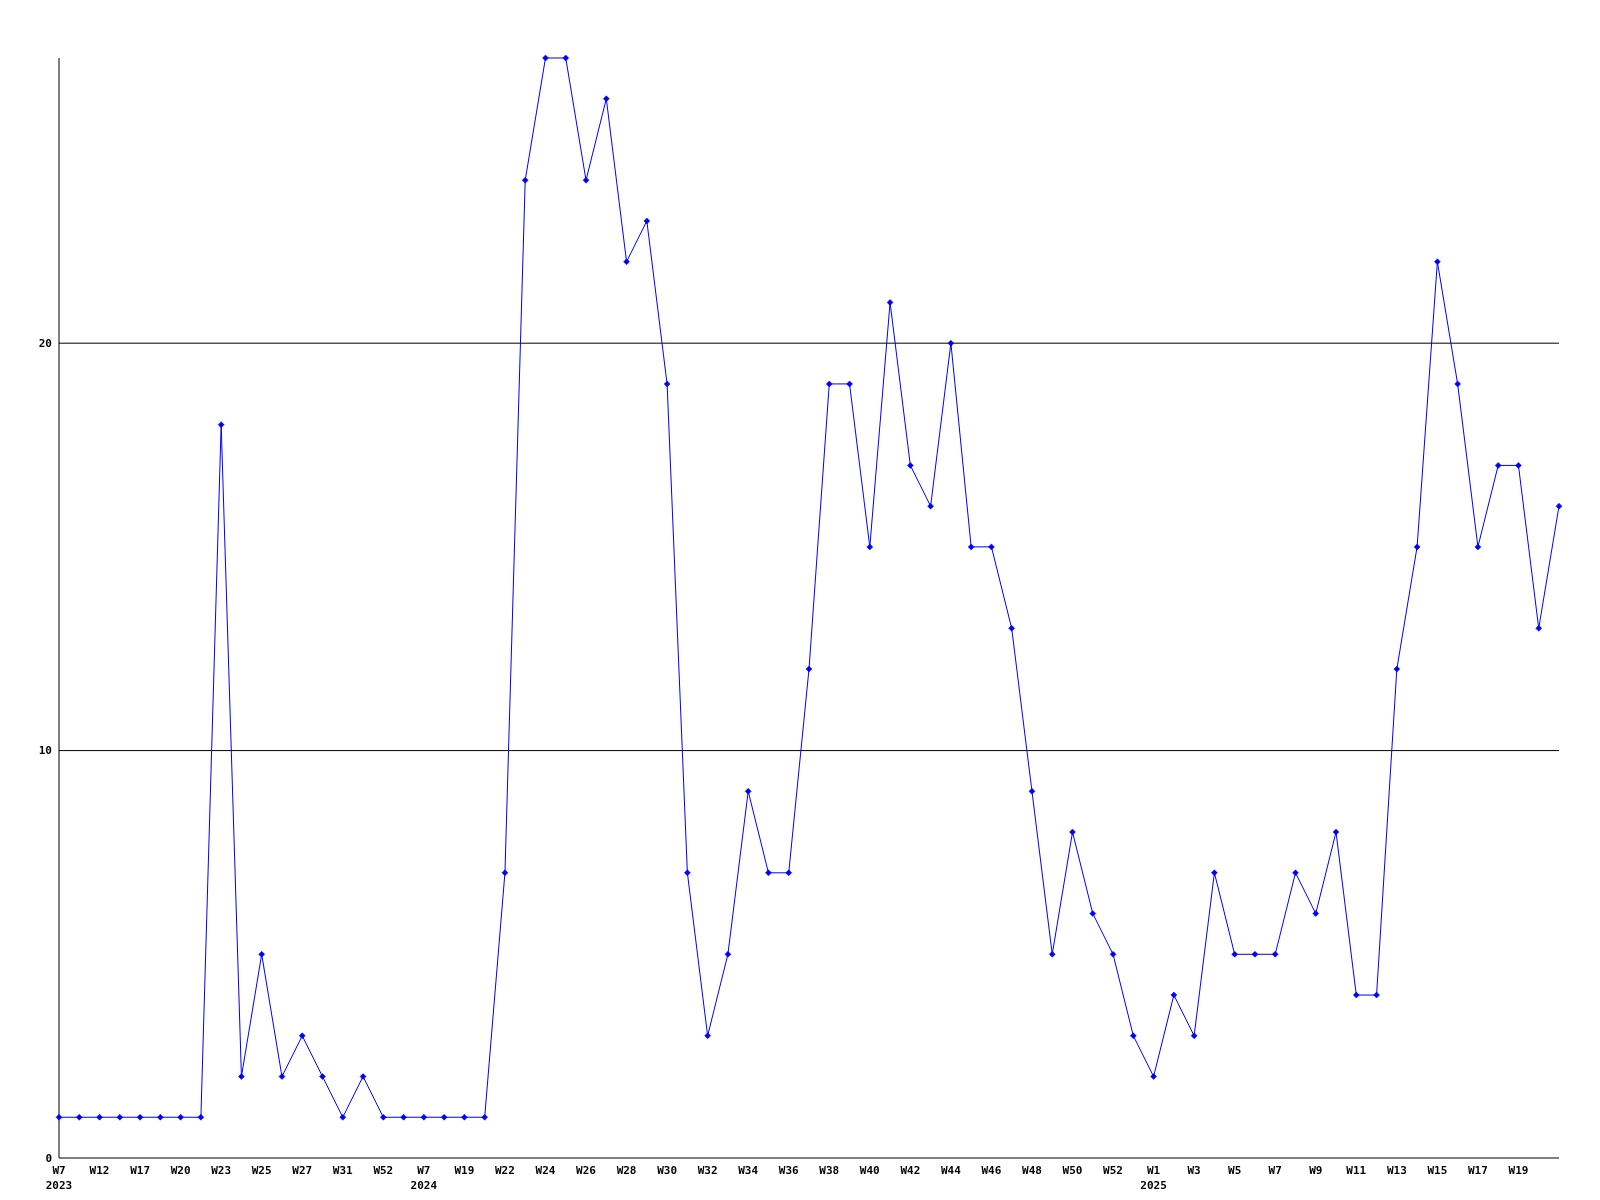 This screenshot has width=1600, height=1200. What do you see at coordinates (59, 1178) in the screenshot?
I see `x-tick-label: W7 2023` at bounding box center [59, 1178].